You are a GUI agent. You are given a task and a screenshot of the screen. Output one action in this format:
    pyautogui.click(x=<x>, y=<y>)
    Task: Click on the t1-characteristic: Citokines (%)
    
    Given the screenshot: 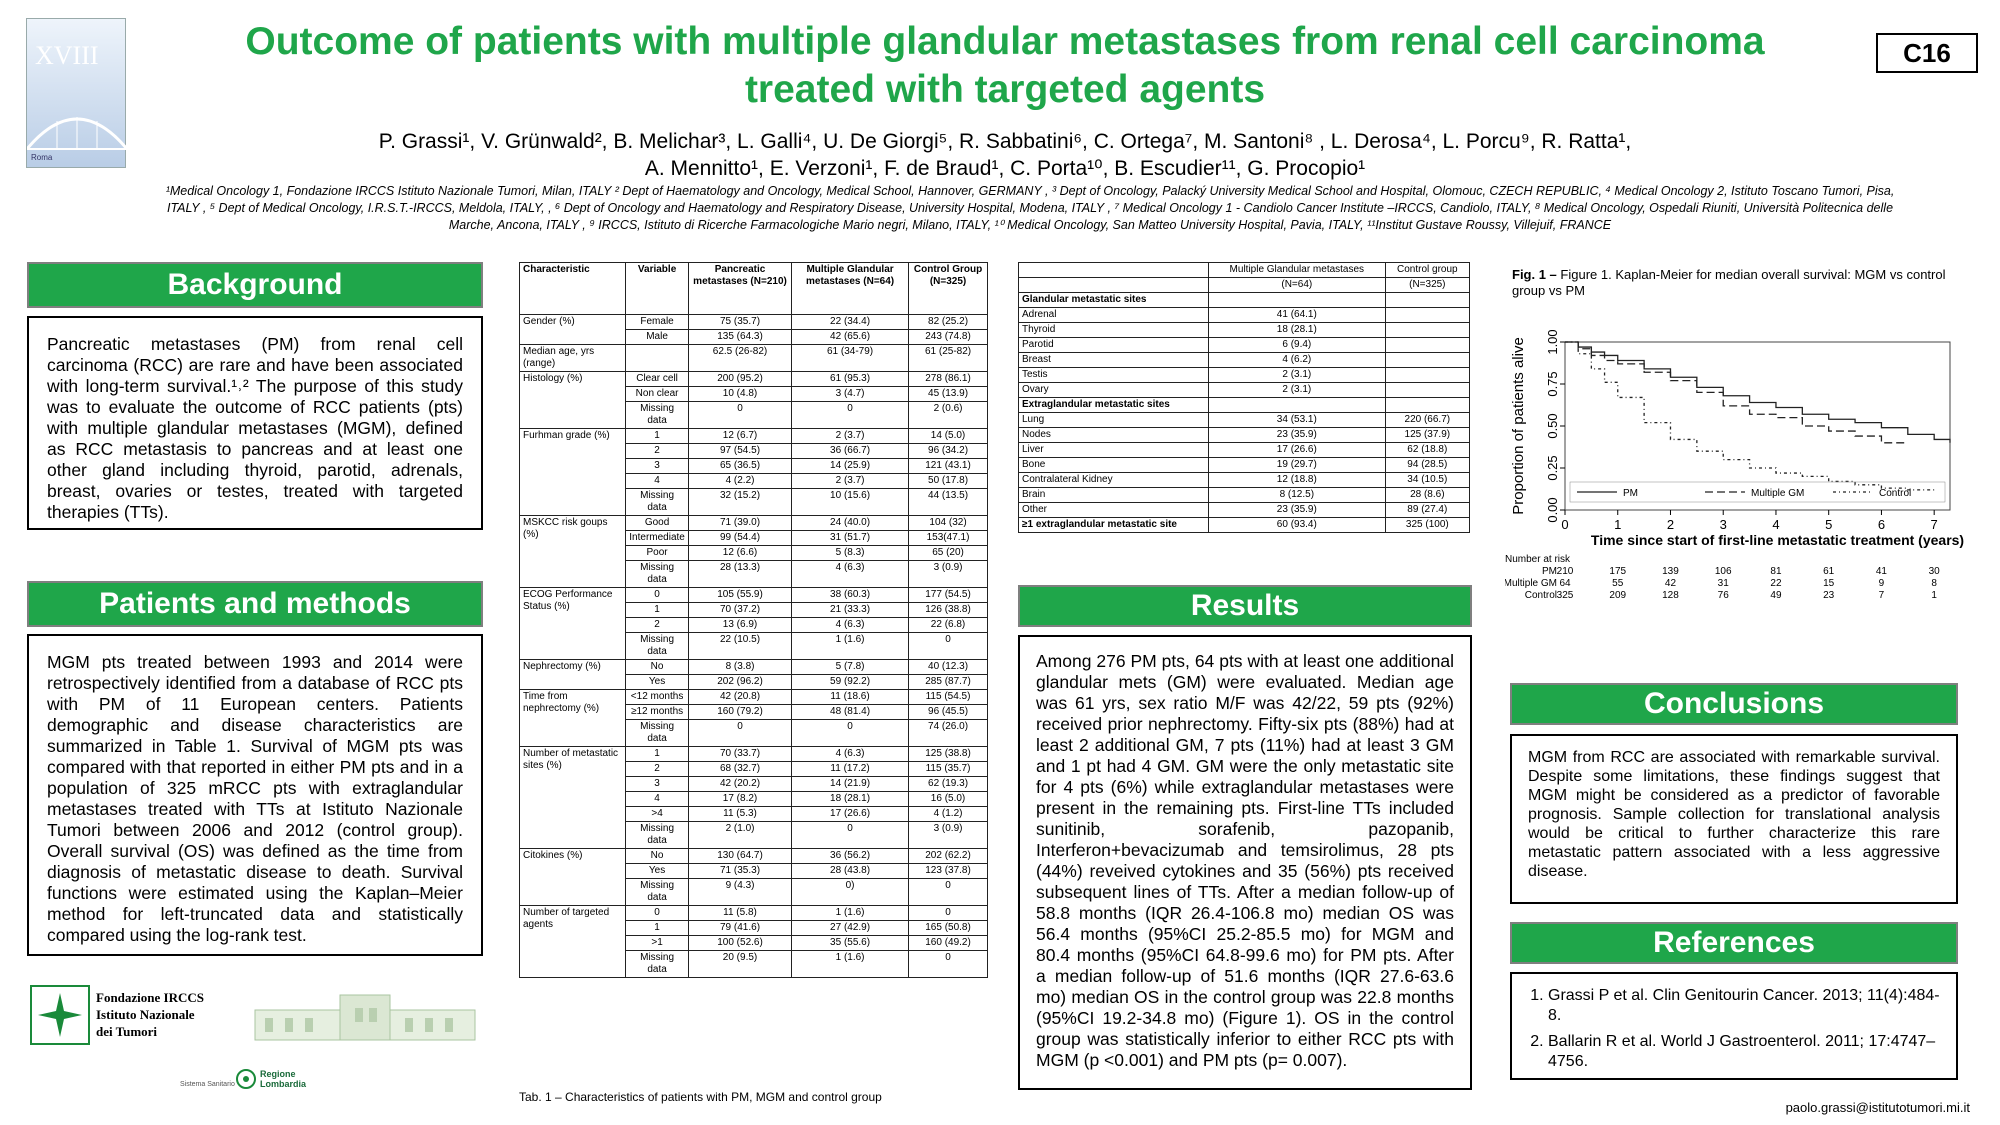 What is the action you would take?
    pyautogui.click(x=572, y=877)
    